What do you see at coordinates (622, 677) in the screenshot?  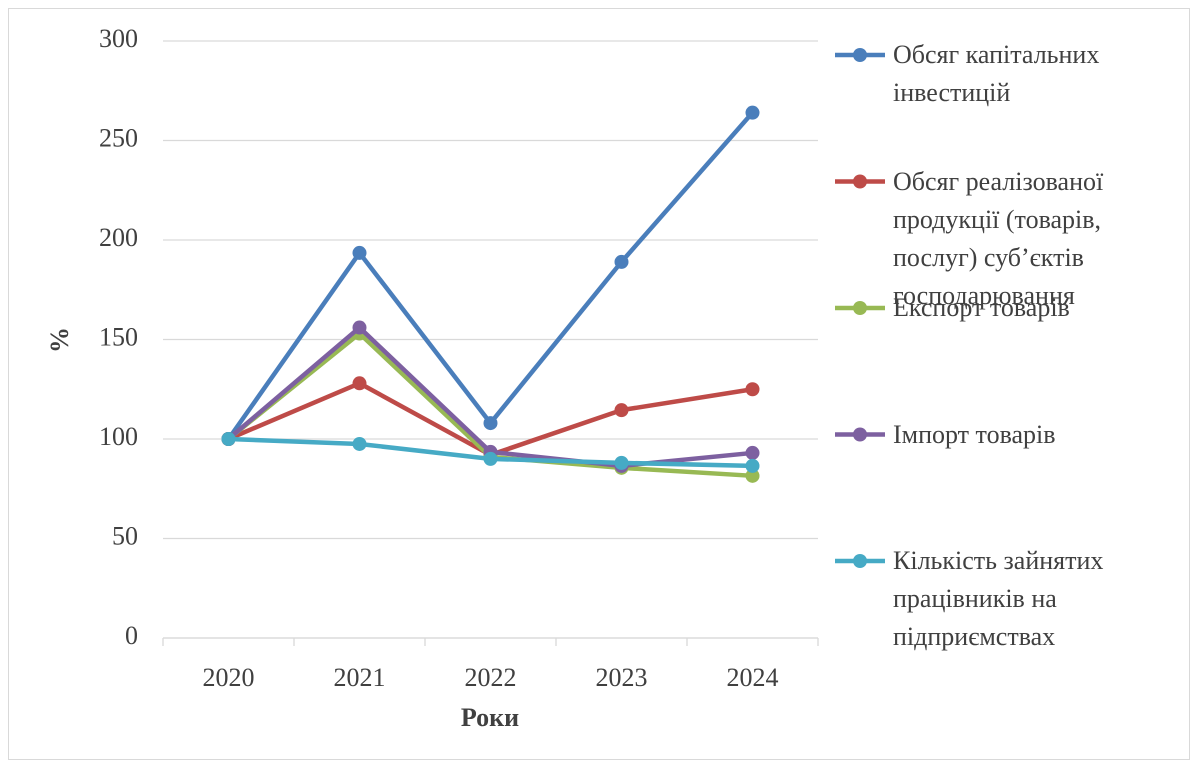 I see `x-tick-label: 2023` at bounding box center [622, 677].